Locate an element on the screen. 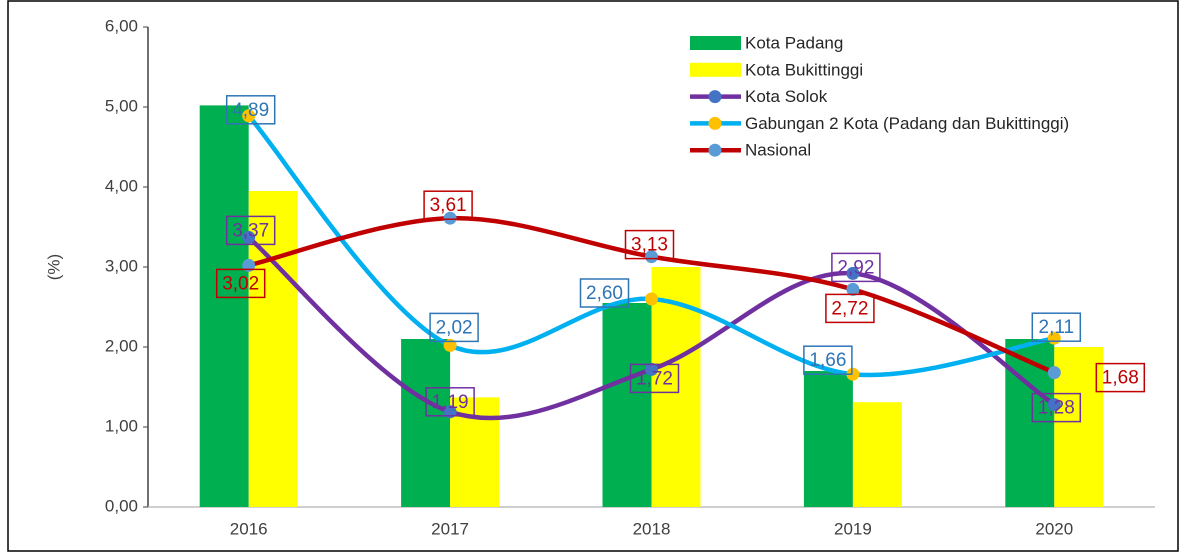 This screenshot has width=1187, height=552. data-label: 3,61 is located at coordinates (448, 205).